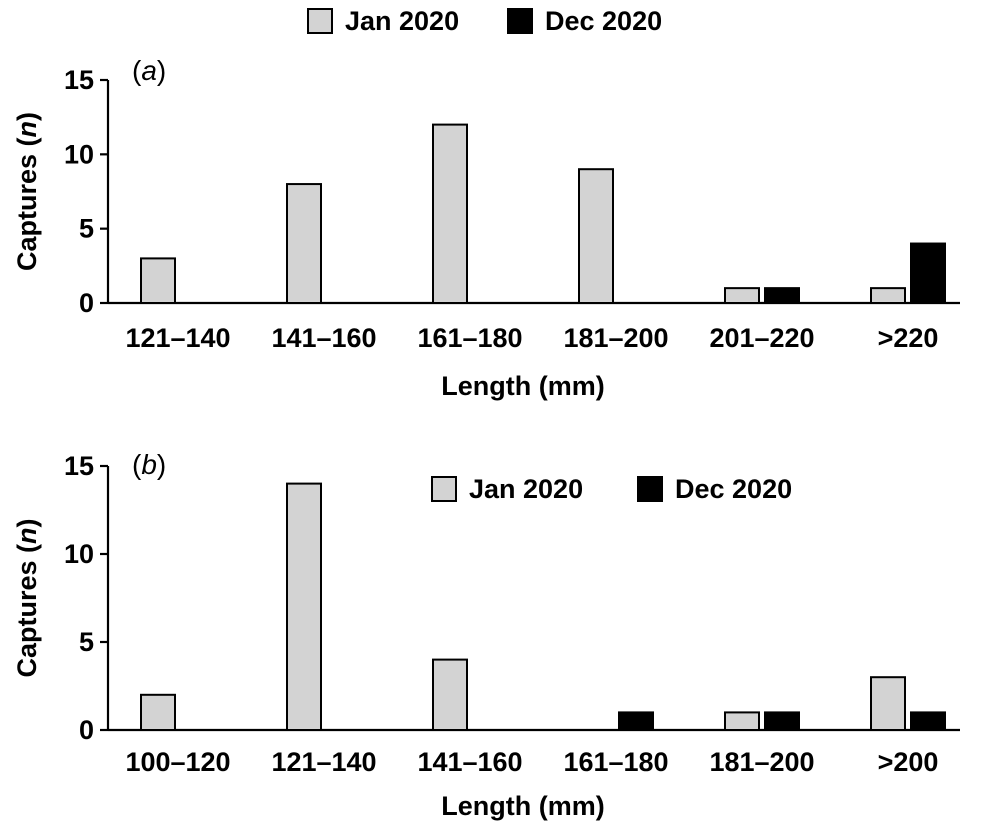  I want to click on x-tick-label: 201–220, so click(761, 338).